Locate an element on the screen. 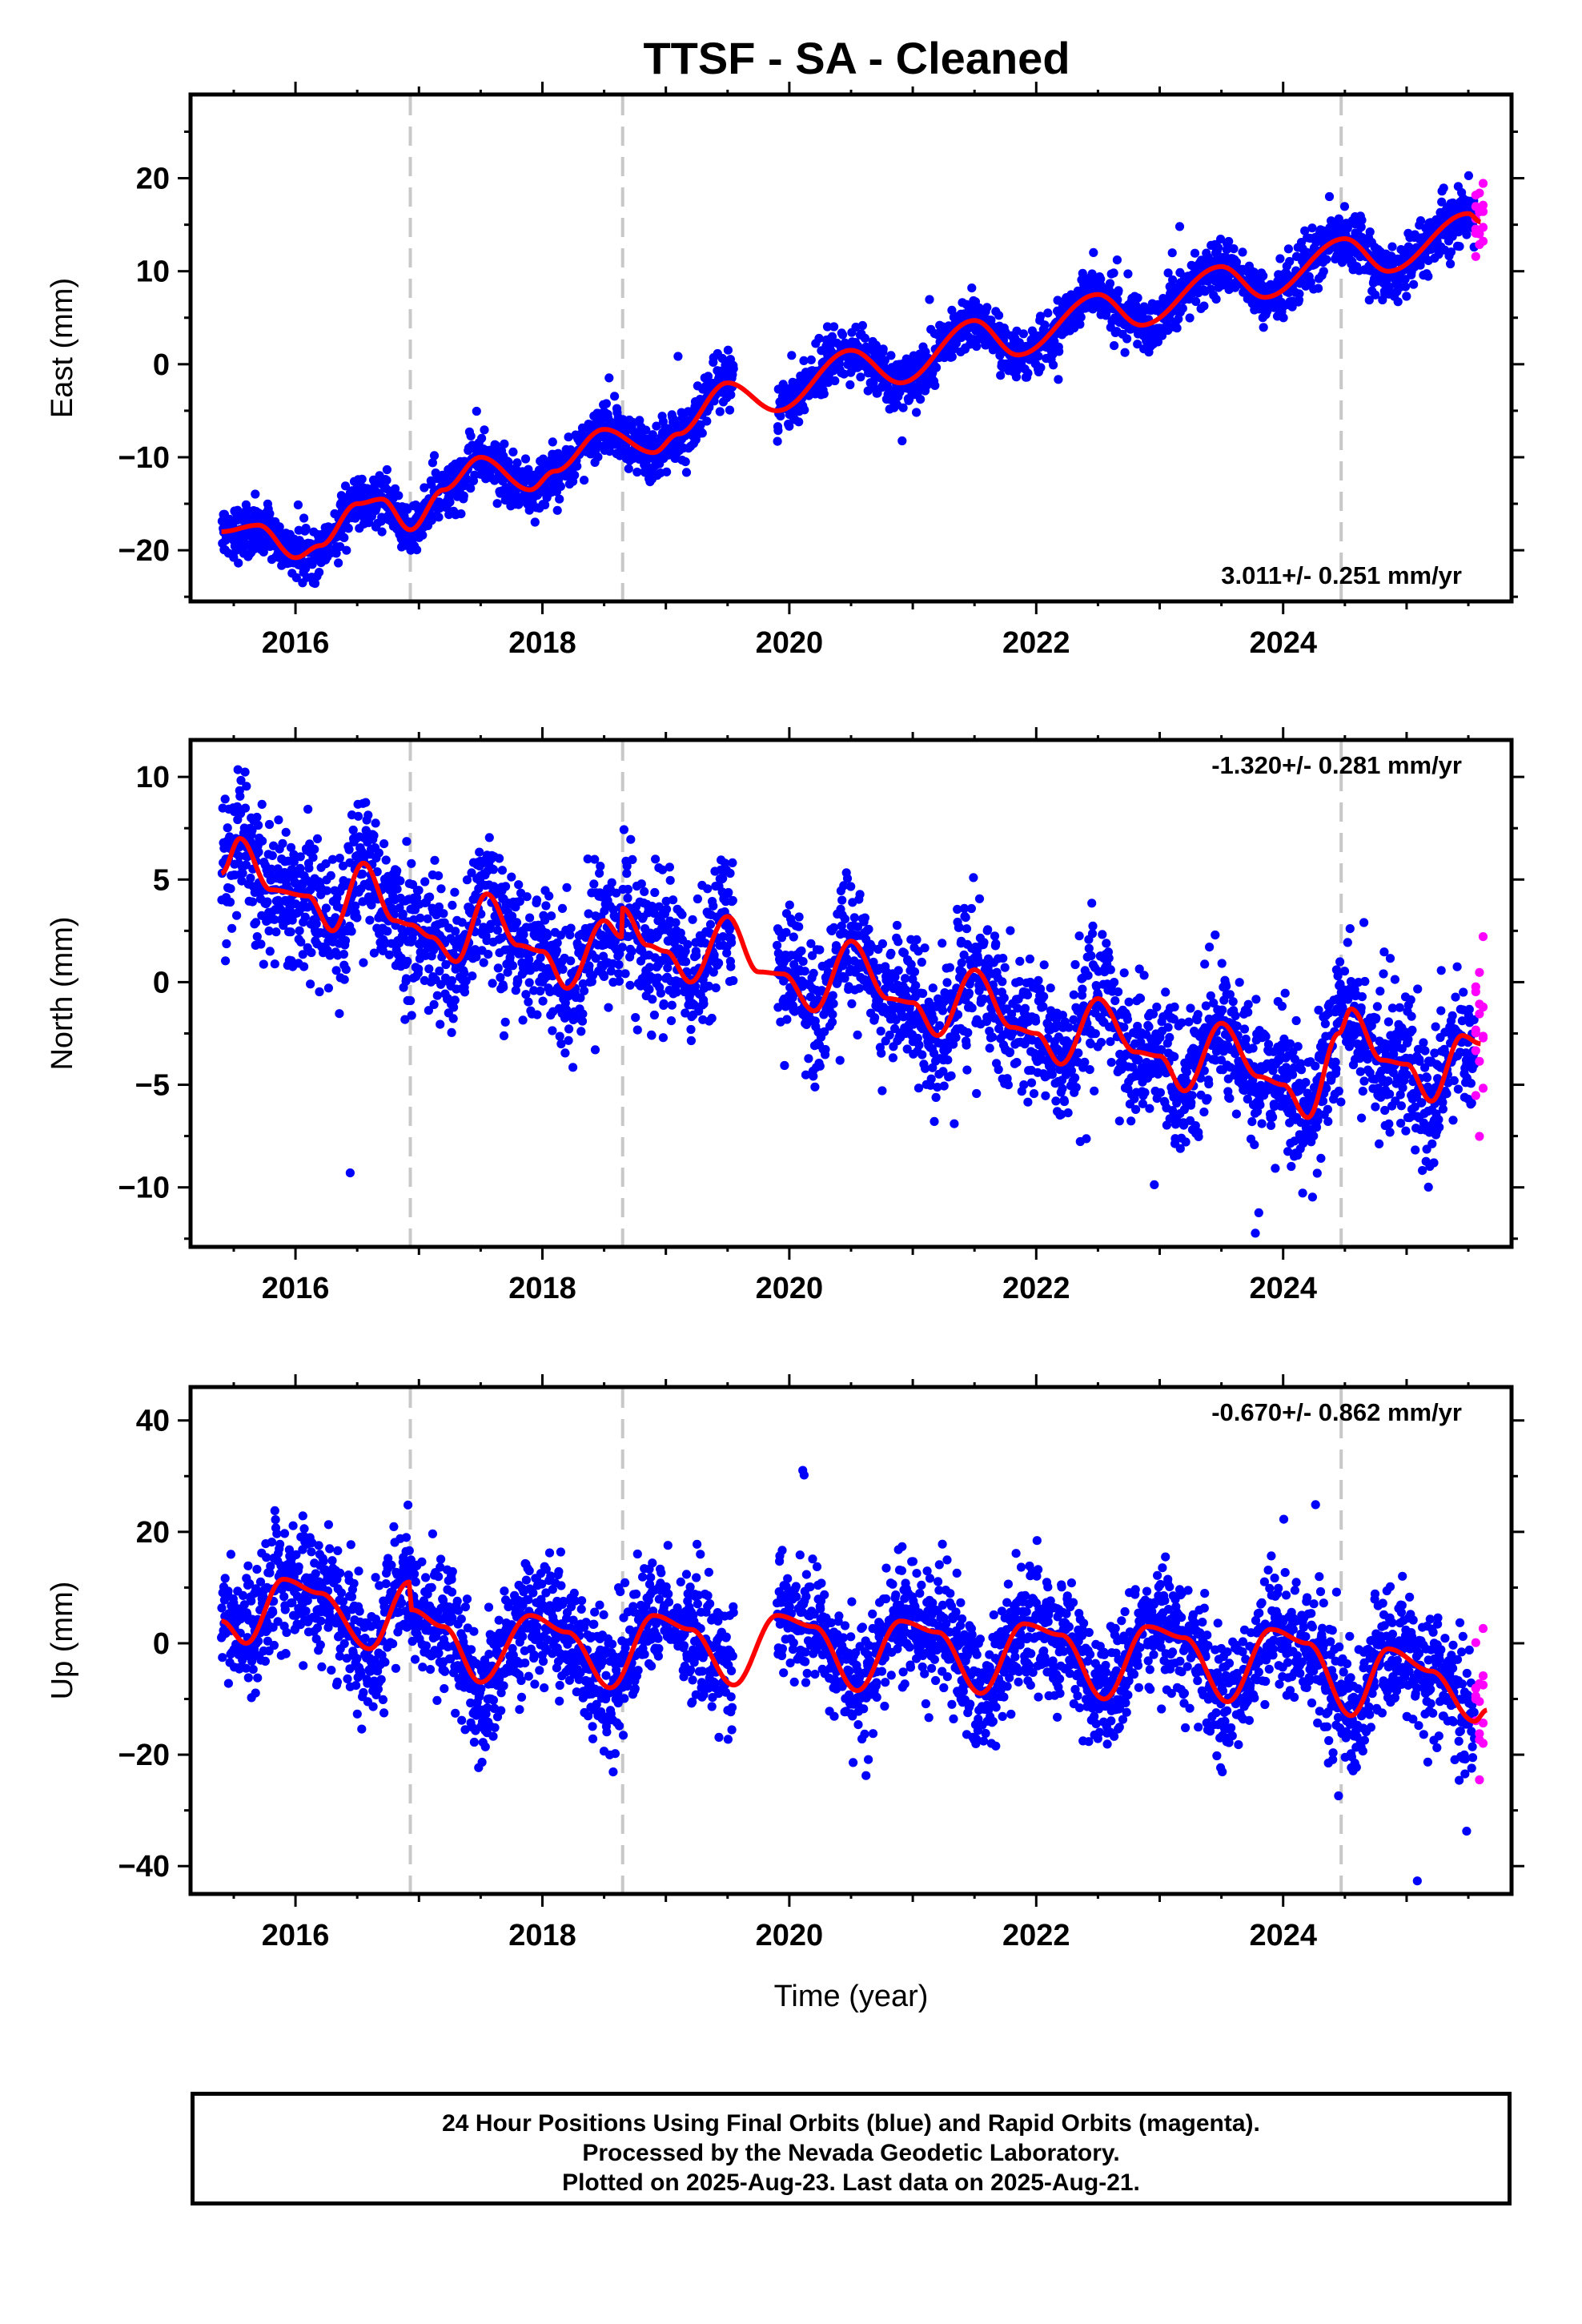 Image resolution: width=1582 pixels, height=2324 pixels. model-fit-curve is located at coordinates (851, 386).